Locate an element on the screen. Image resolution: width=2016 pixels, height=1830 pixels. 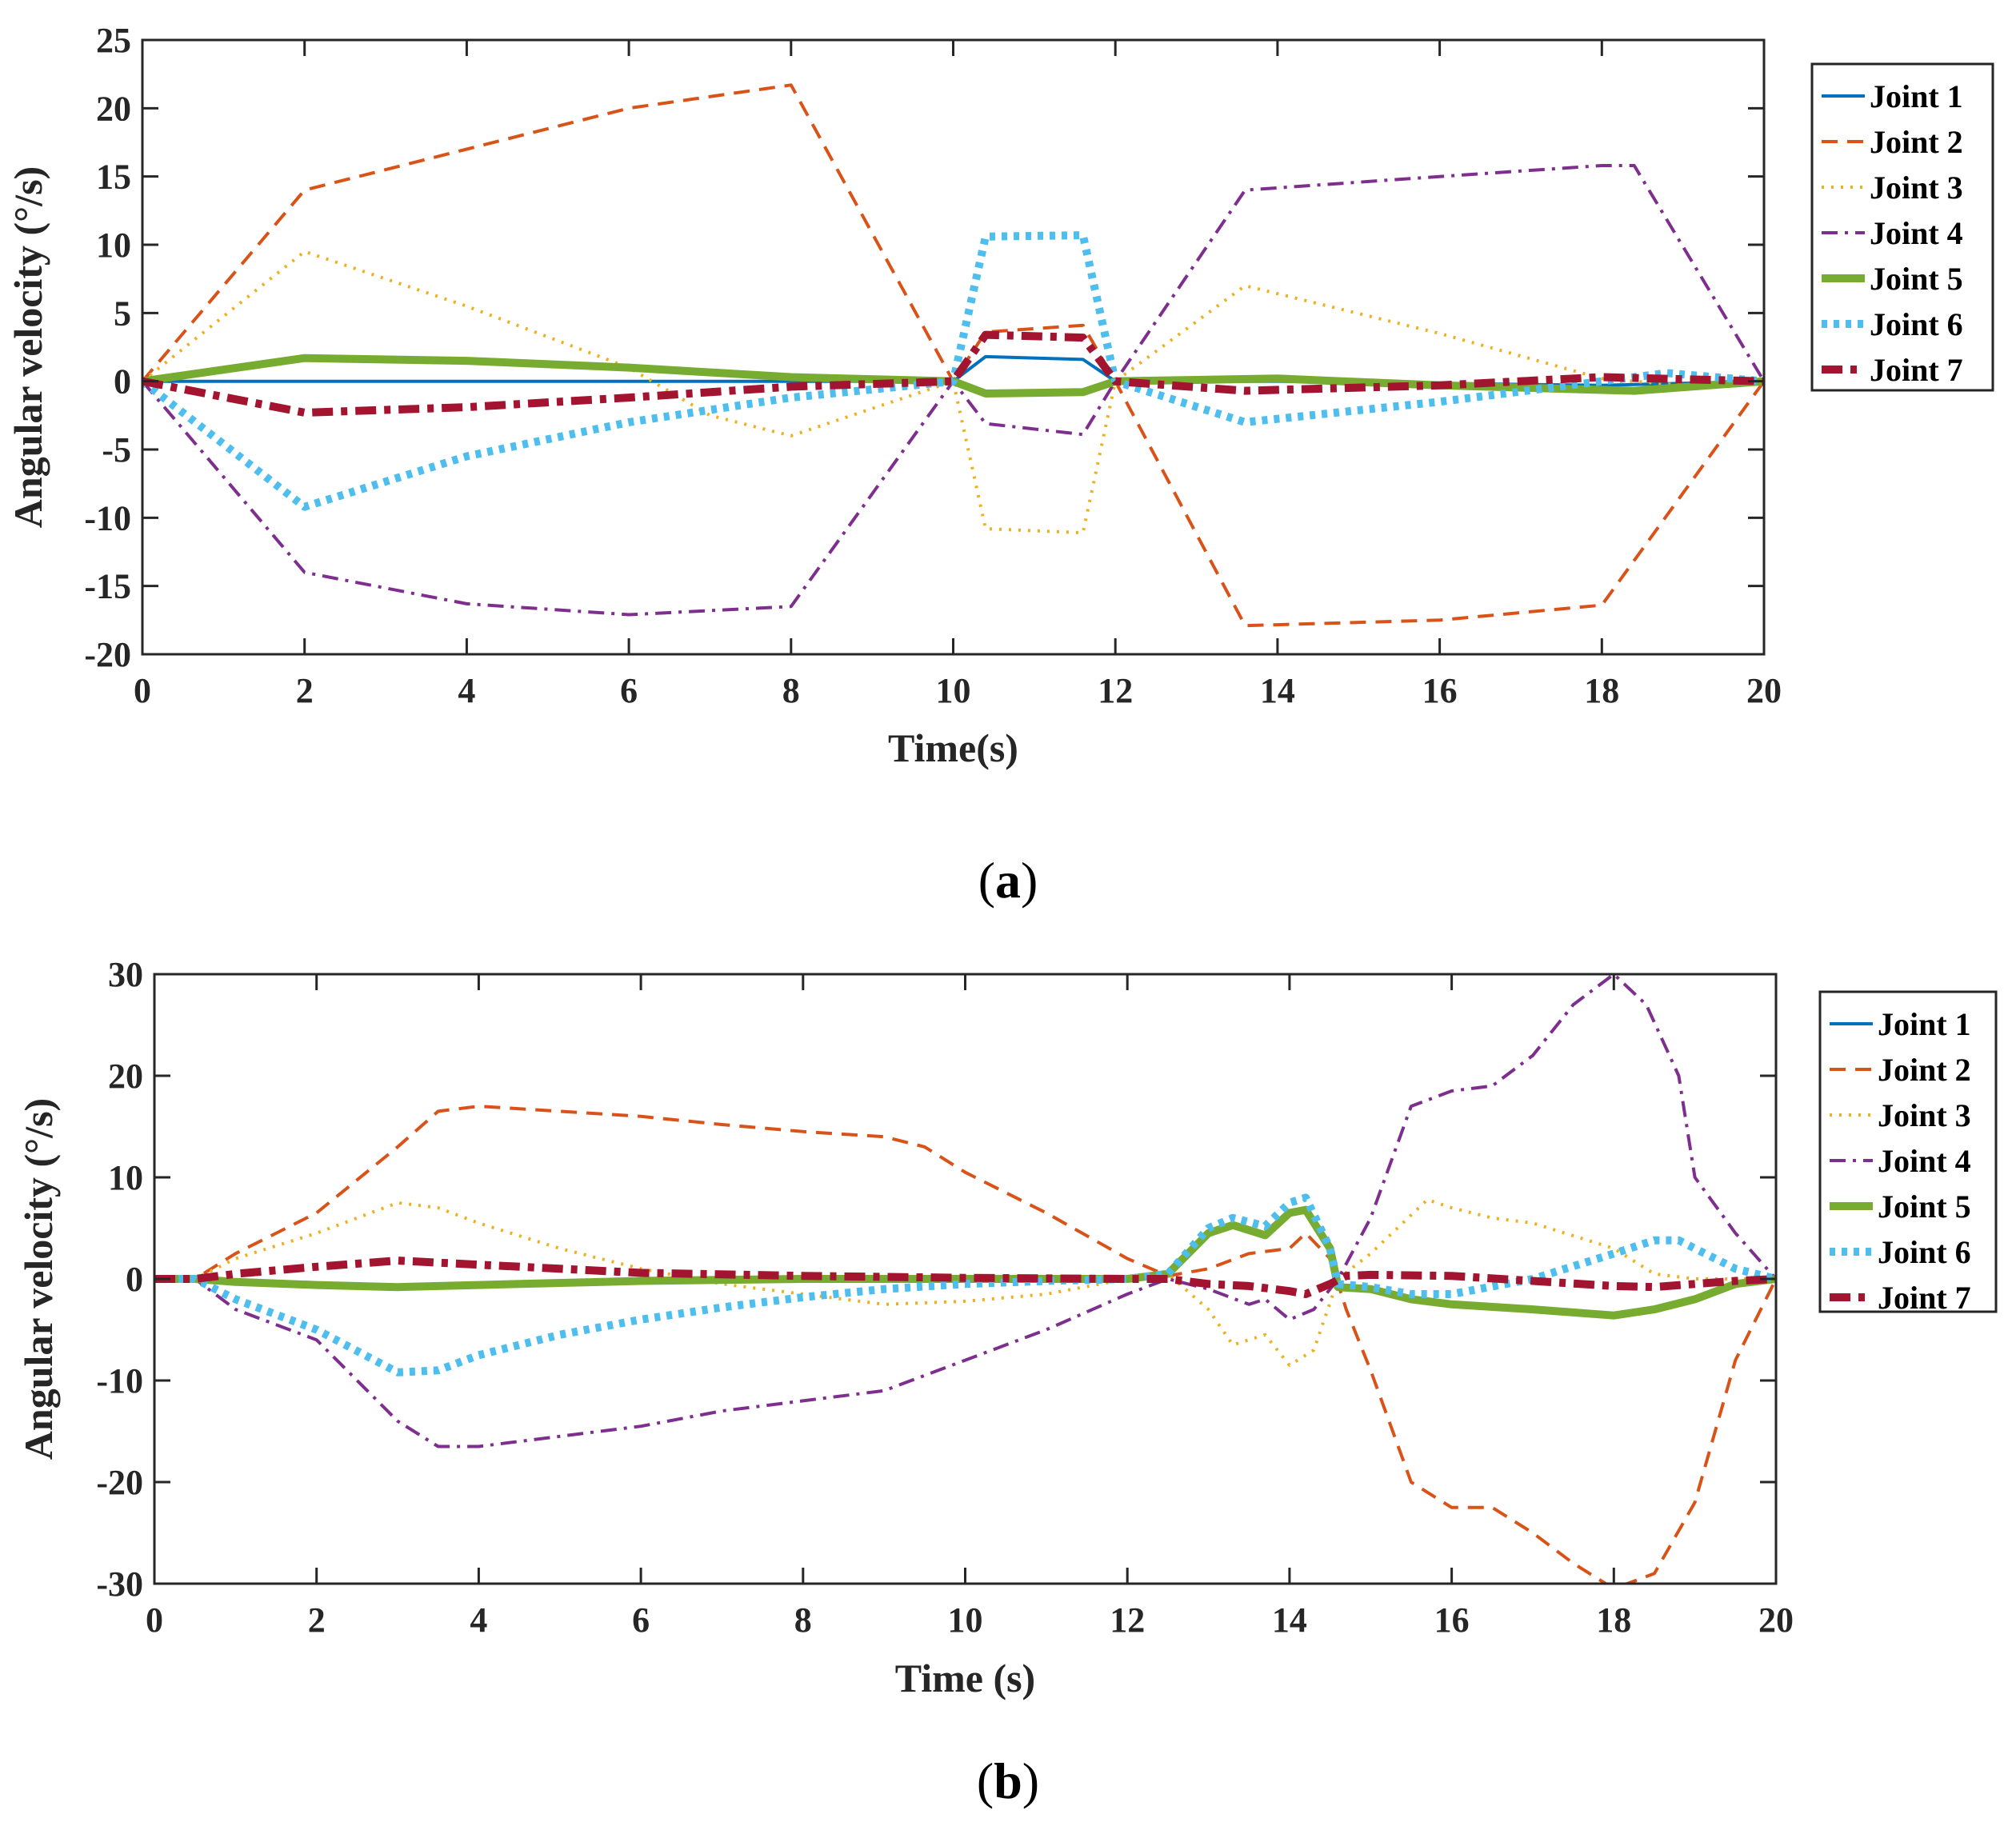
caption-b-letter: b is located at coordinates (1008, 1780).